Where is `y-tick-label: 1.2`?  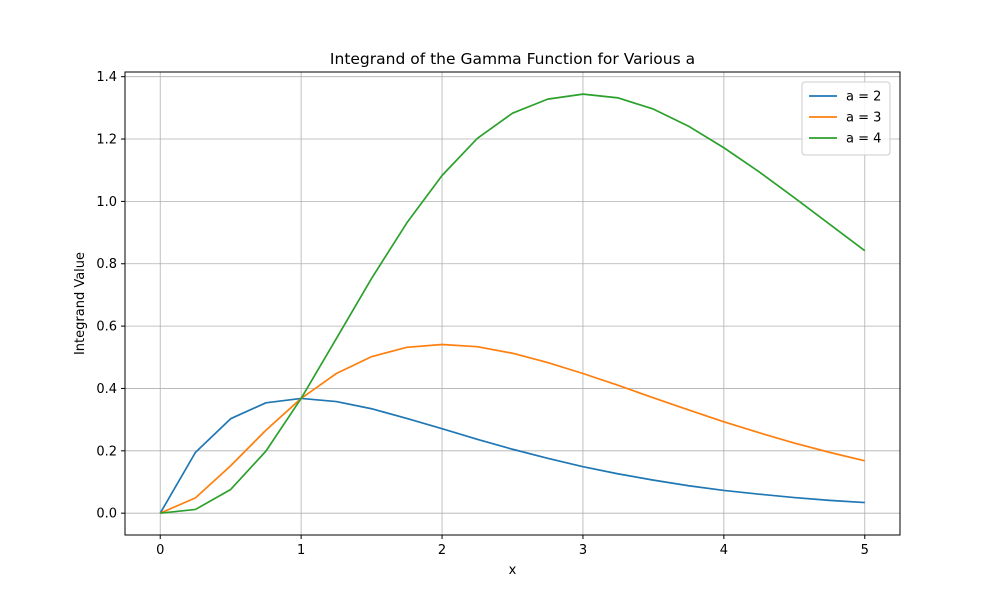 y-tick-label: 1.2 is located at coordinates (106, 140).